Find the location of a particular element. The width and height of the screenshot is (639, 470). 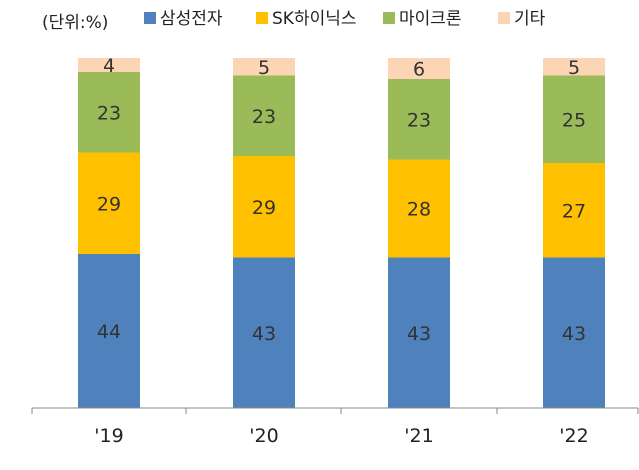

data-label-3-1: 43 is located at coordinates (419, 334).